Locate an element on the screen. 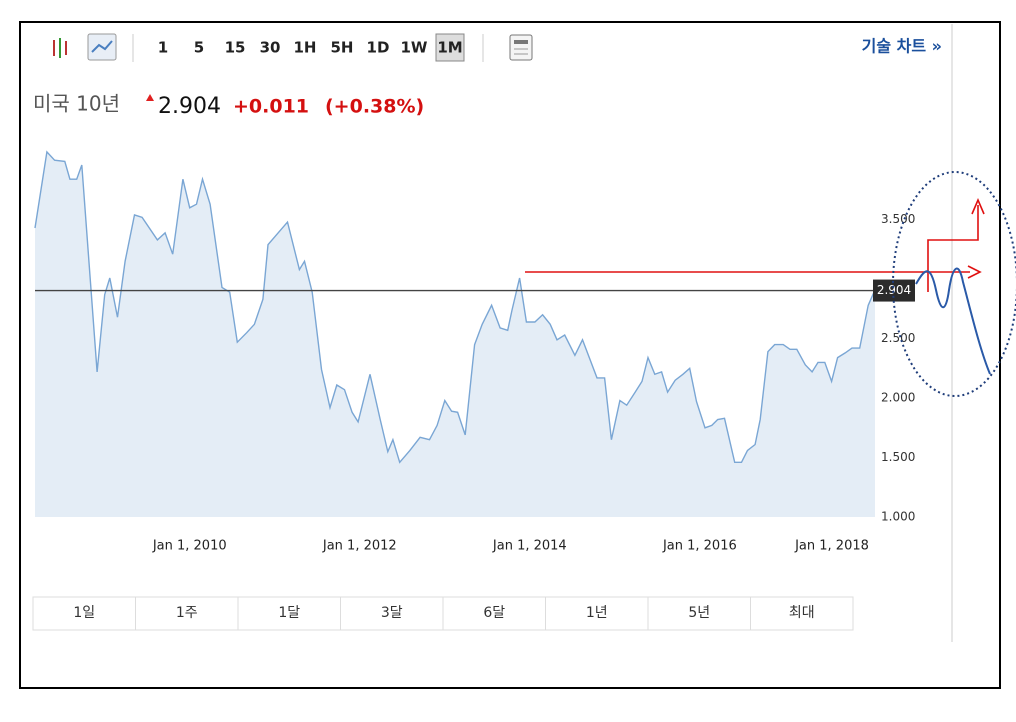 The image size is (1016, 722). period-button: 6달 is located at coordinates (494, 613).